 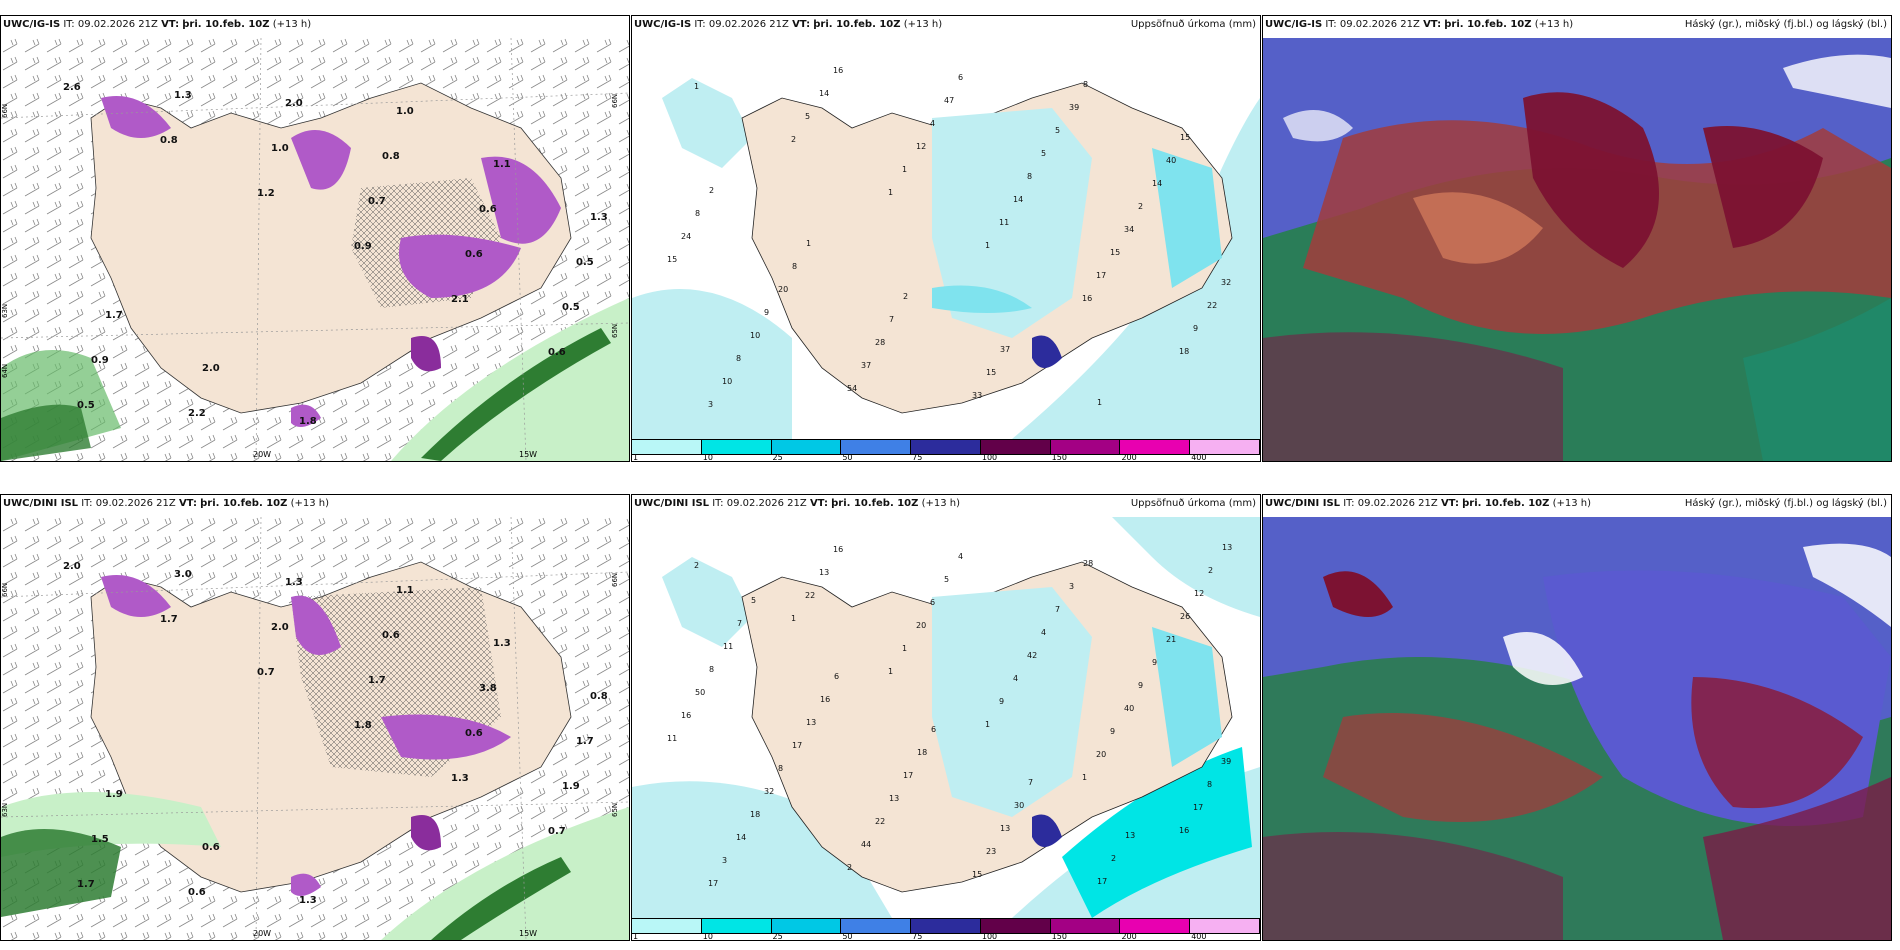 What do you see at coordinates (1184, 351) in the screenshot?
I see `map-value-label: 18` at bounding box center [1184, 351].